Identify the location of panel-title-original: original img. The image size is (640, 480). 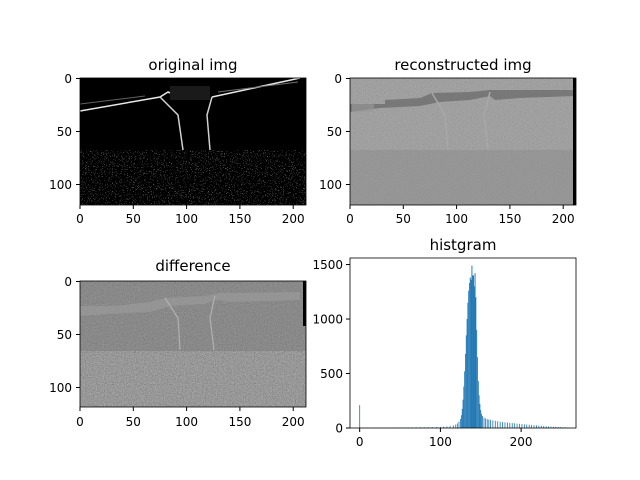
(192, 65).